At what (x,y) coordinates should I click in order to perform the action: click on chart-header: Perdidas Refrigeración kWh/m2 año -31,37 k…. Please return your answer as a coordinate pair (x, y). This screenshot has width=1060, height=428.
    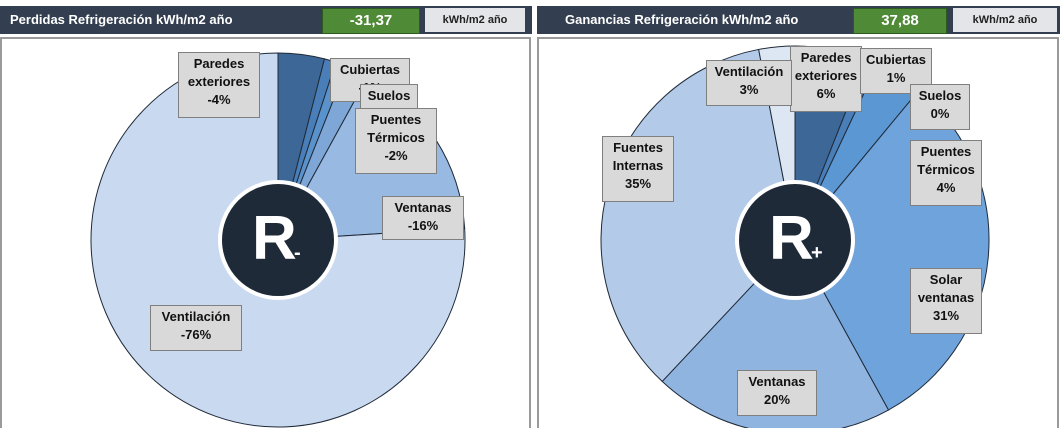
    Looking at the image, I should click on (266, 20).